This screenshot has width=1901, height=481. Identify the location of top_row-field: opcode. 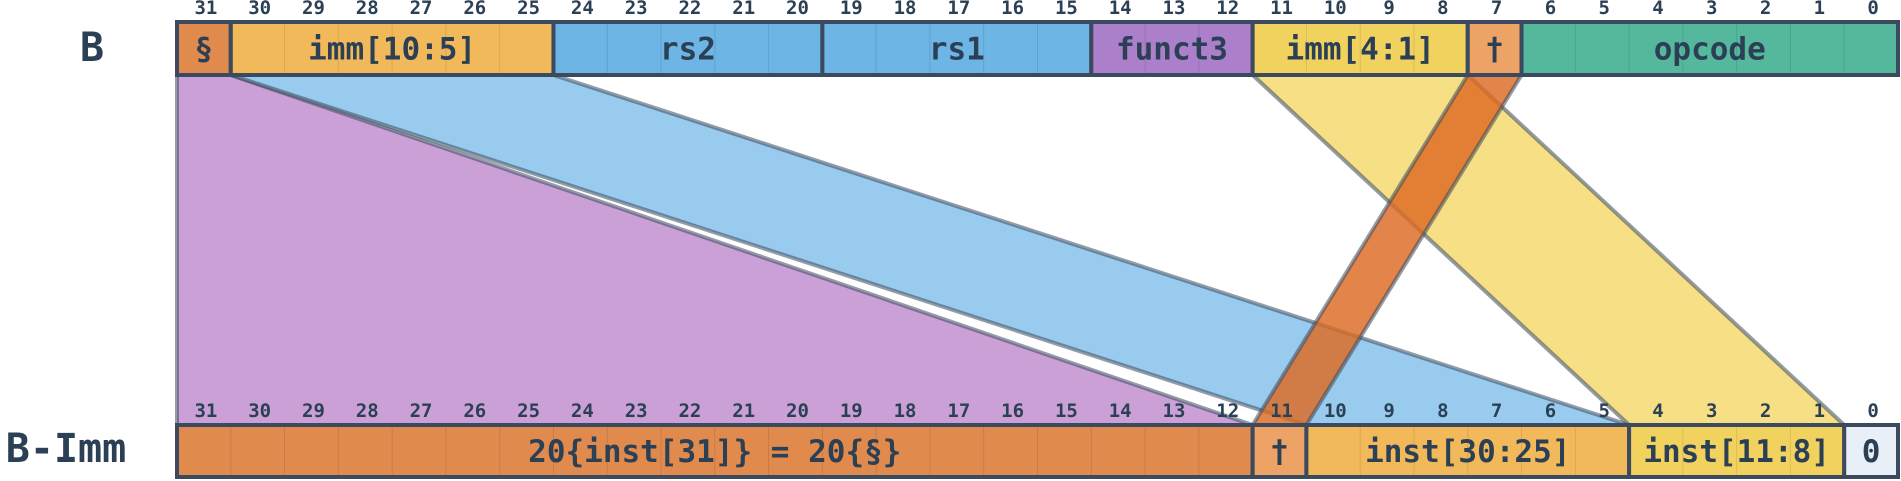
(1709, 48).